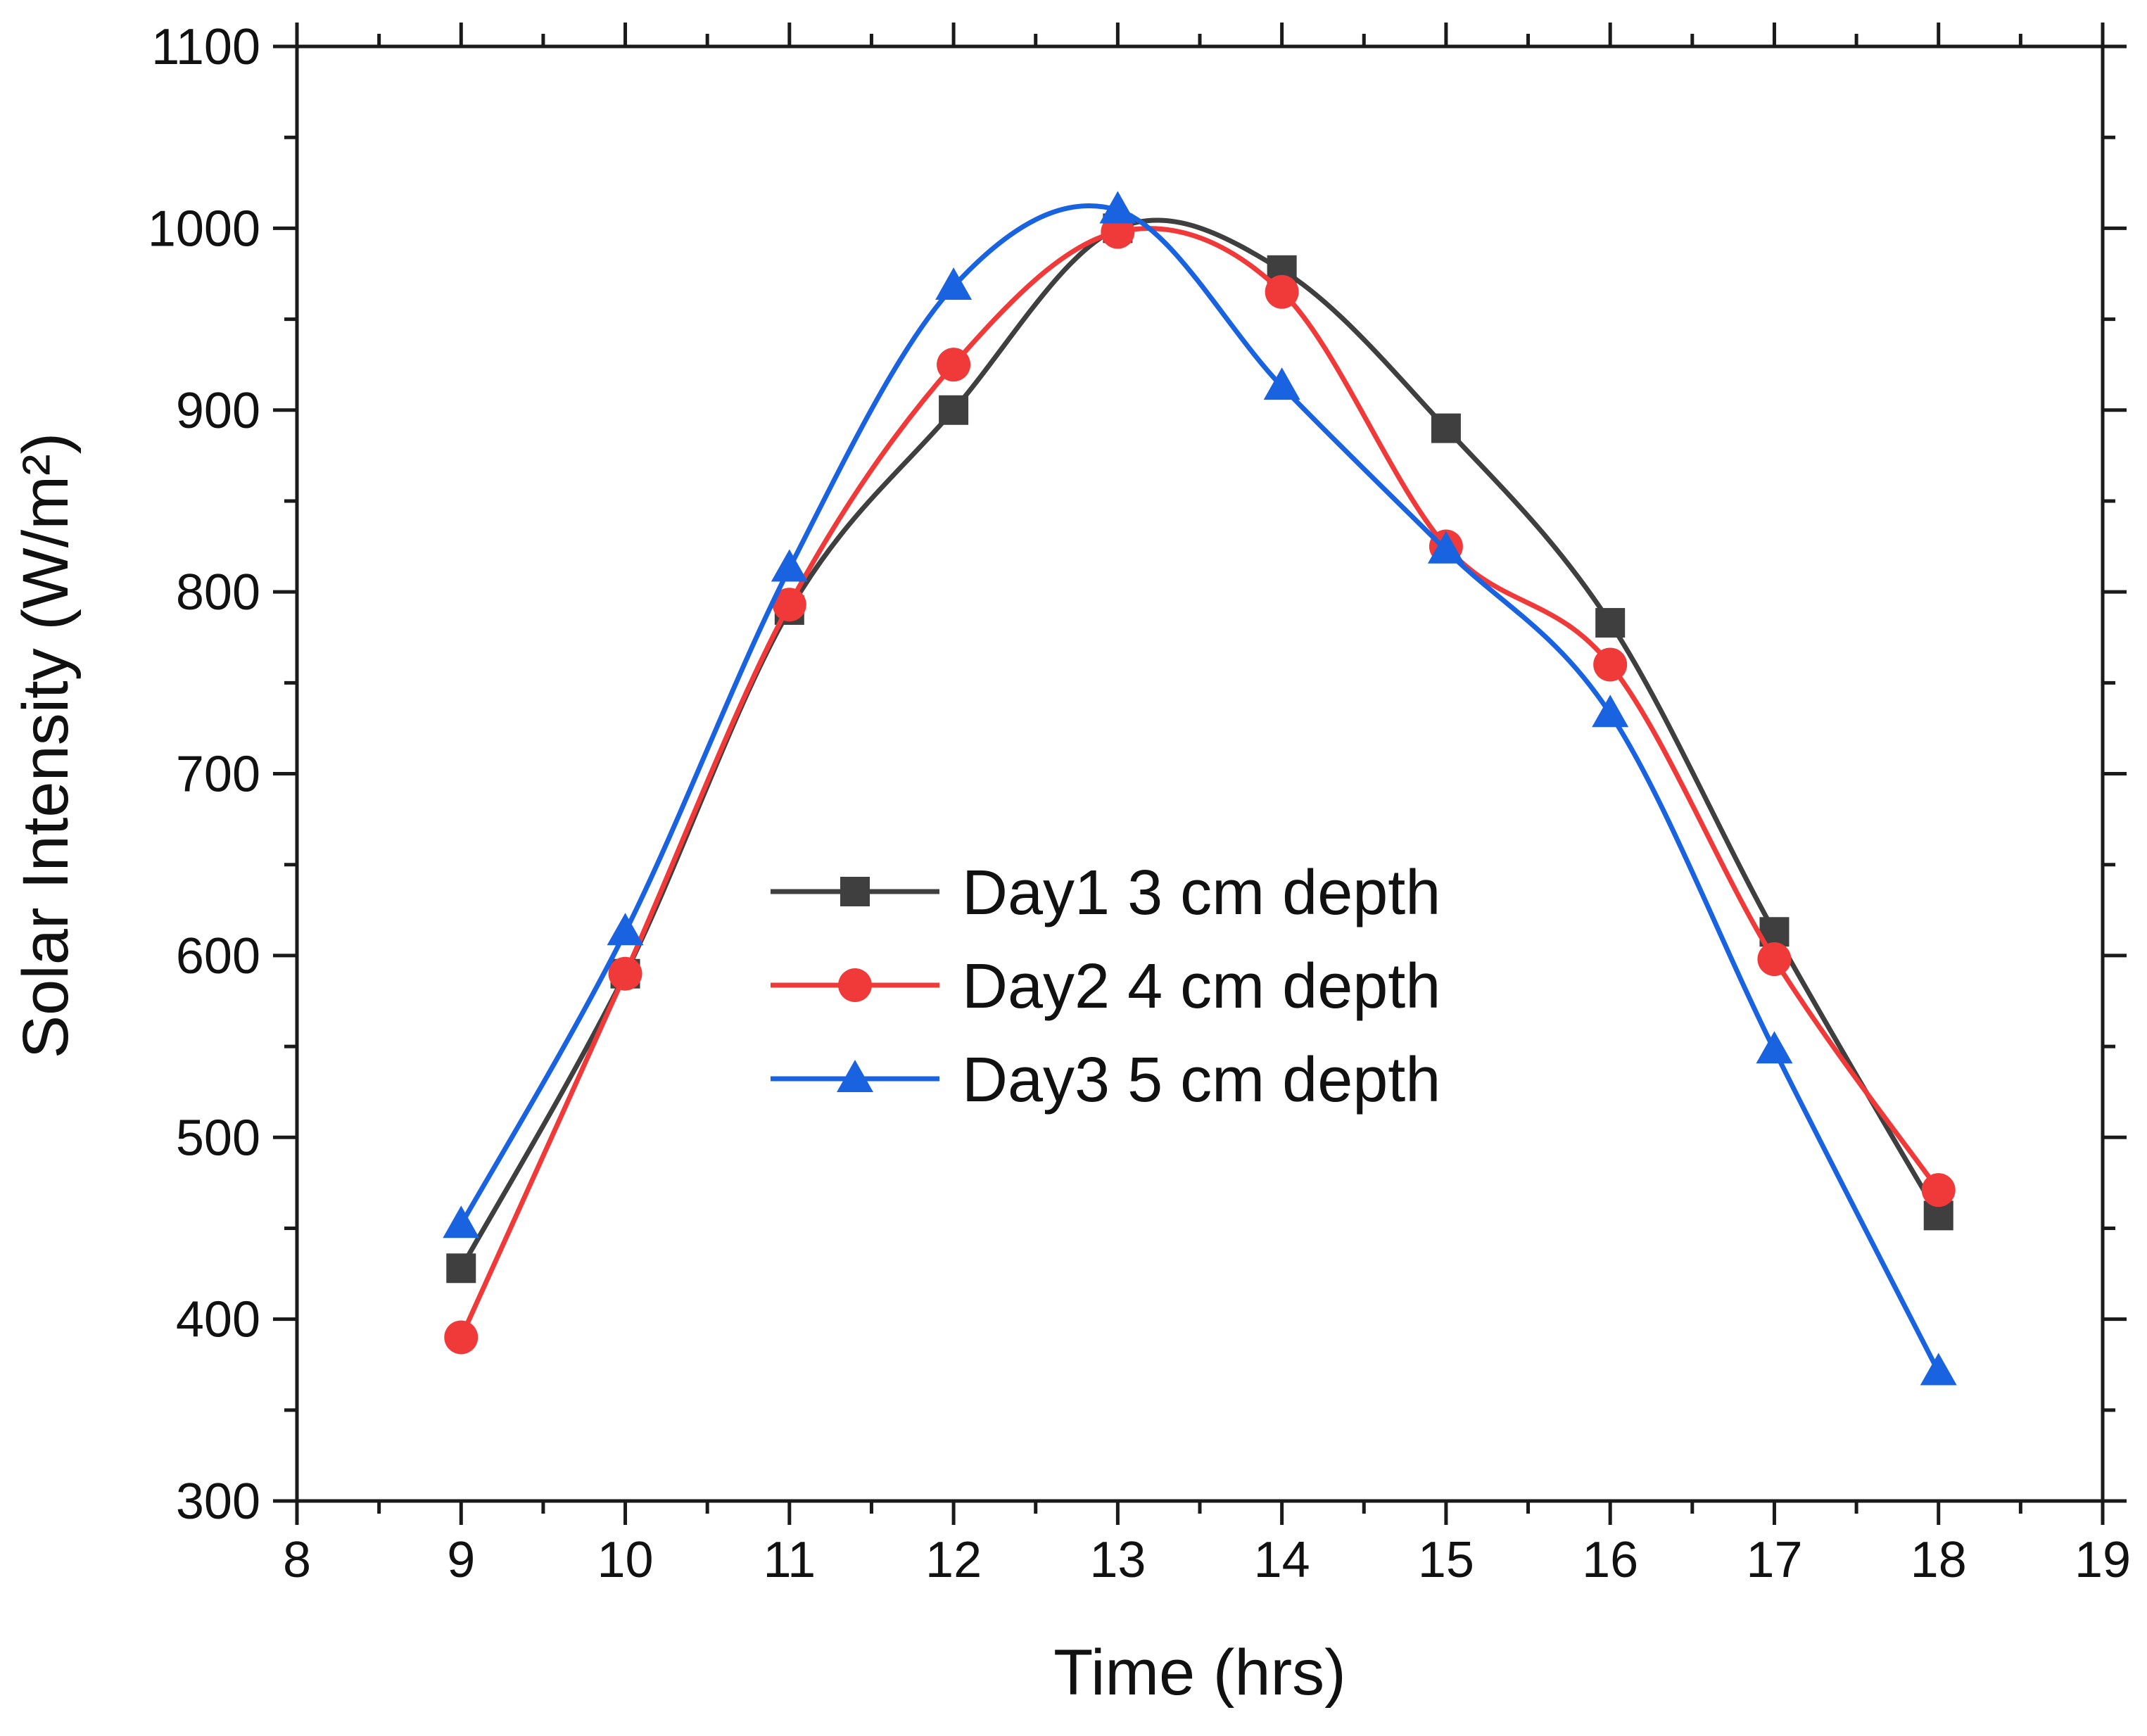 Image resolution: width=2147 pixels, height=1736 pixels. I want to click on x-tick-label: 16, so click(1610, 1560).